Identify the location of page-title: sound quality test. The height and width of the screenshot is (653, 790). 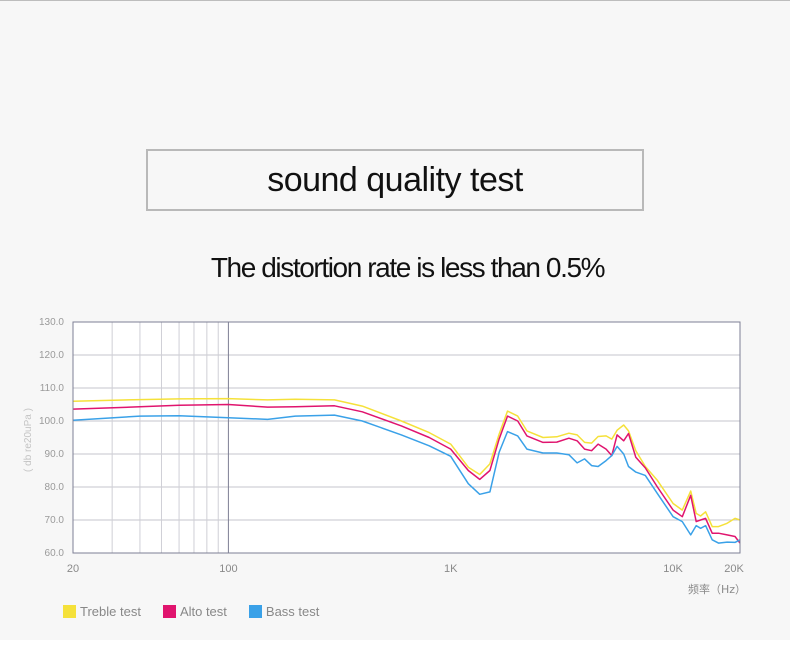
(395, 179).